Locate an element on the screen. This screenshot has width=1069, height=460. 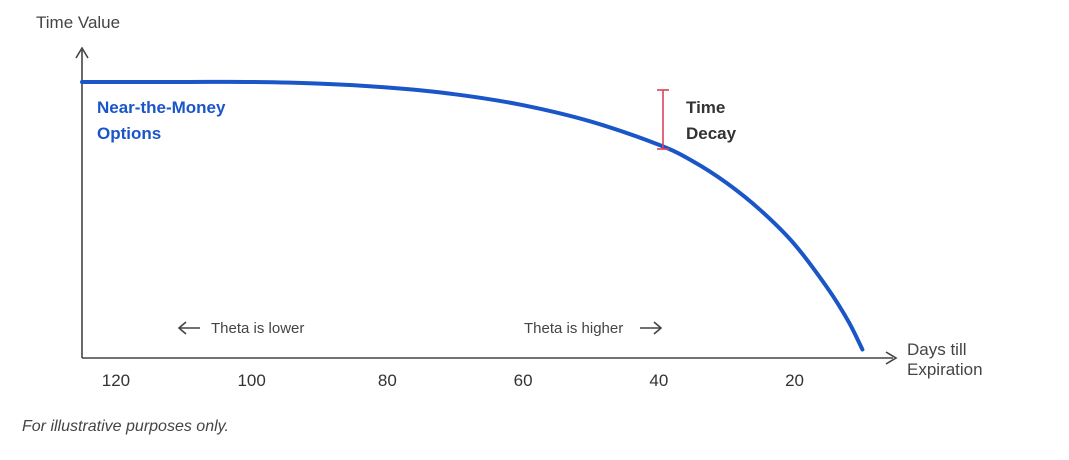
x-tick-label-100: 100 is located at coordinates (251, 380).